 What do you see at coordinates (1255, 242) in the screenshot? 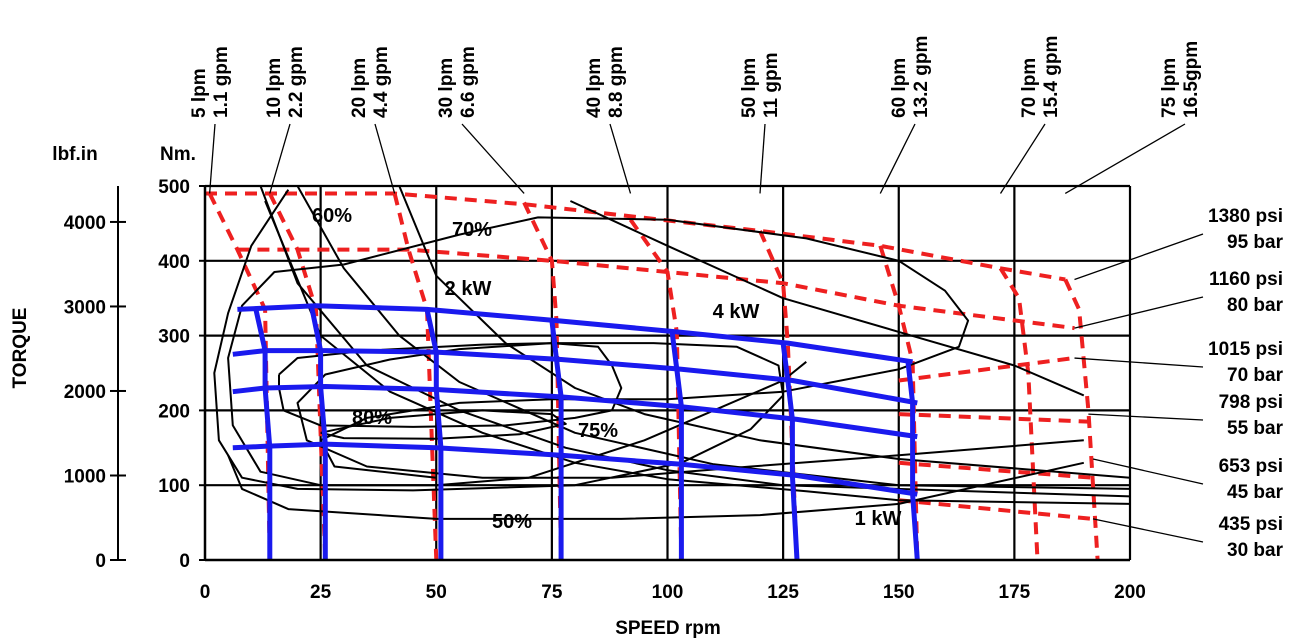
I see `pressure-label-bar: 95 bar` at bounding box center [1255, 242].